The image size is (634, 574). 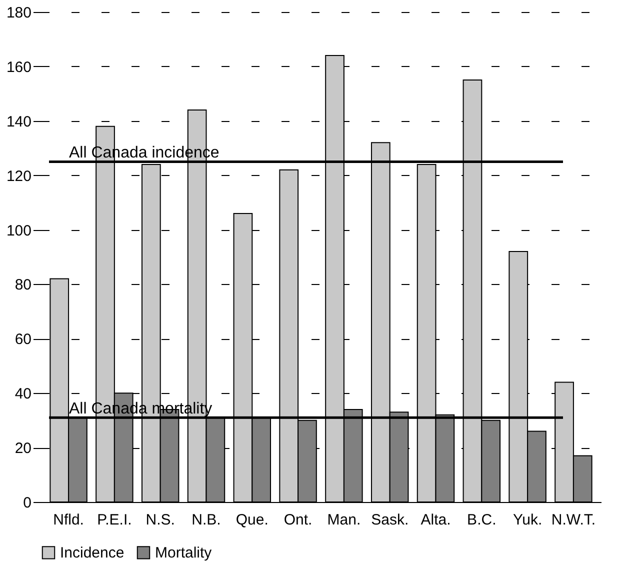 What do you see at coordinates (19, 231) in the screenshot?
I see `y-tick-label: 100` at bounding box center [19, 231].